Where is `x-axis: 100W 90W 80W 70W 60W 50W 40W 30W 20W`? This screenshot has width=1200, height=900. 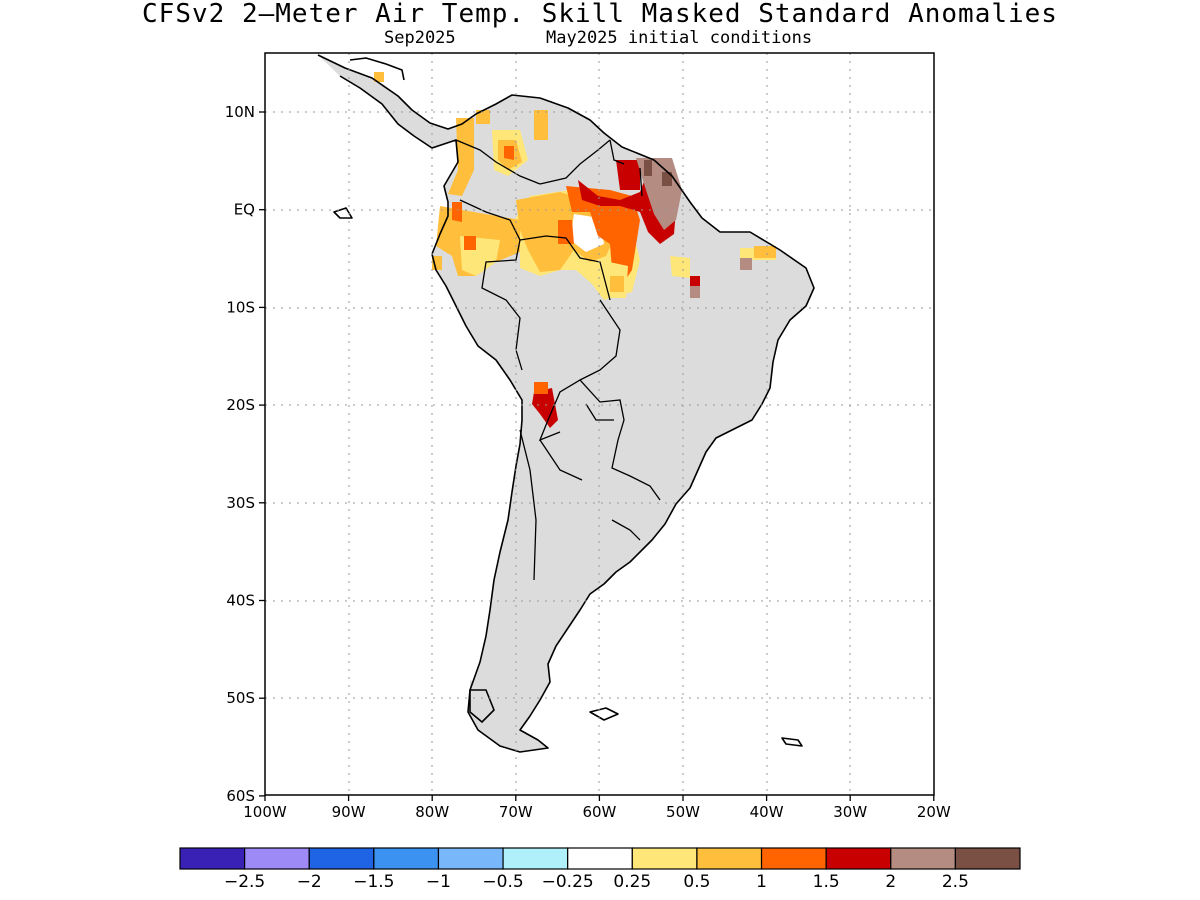 x-axis: 100W 90W 80W 70W 60W 50W 40W 30W 20W is located at coordinates (597, 808).